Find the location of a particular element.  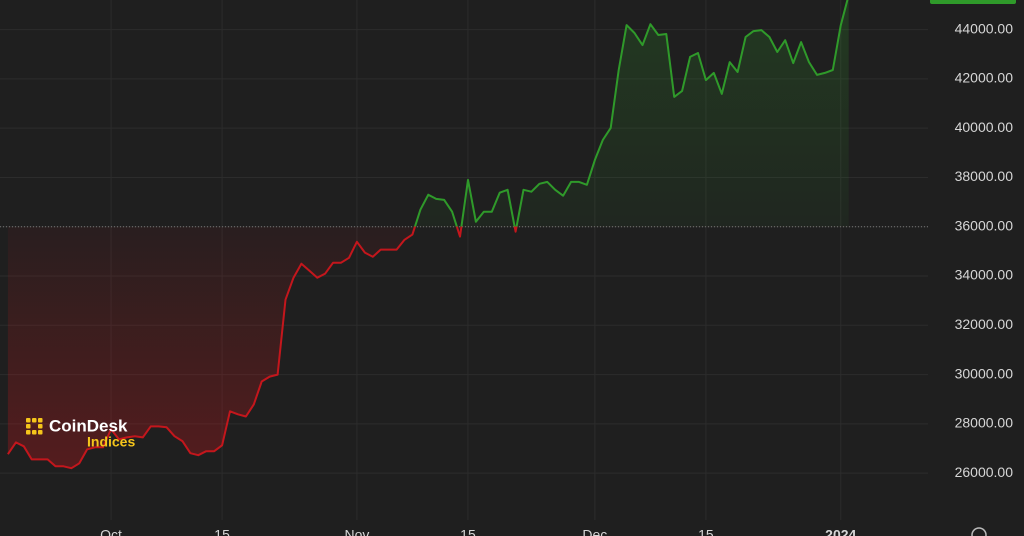

y-tick-label: 40000.00 is located at coordinates (984, 127).